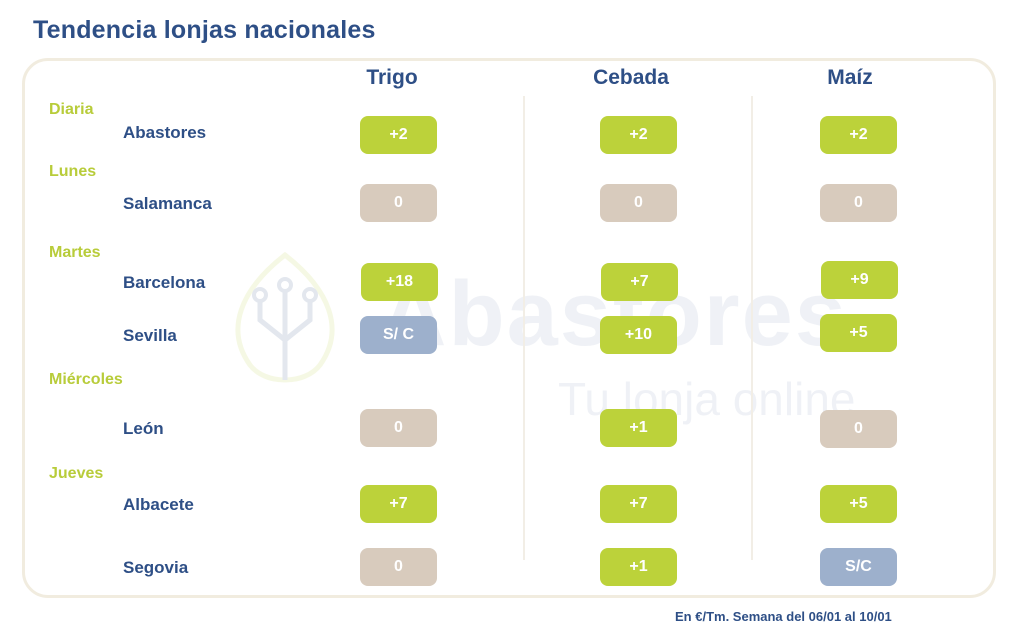 Image resolution: width=1024 pixels, height=640 pixels. I want to click on value-chip-cebada: 0, so click(638, 203).